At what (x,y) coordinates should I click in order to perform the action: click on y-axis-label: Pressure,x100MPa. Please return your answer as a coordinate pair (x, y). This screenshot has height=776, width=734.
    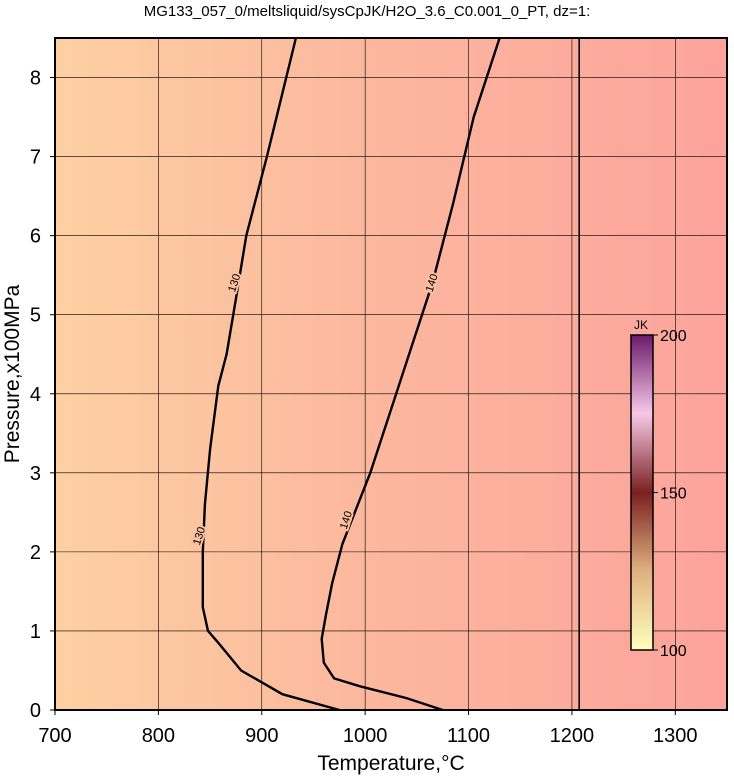
    Looking at the image, I should click on (12, 373).